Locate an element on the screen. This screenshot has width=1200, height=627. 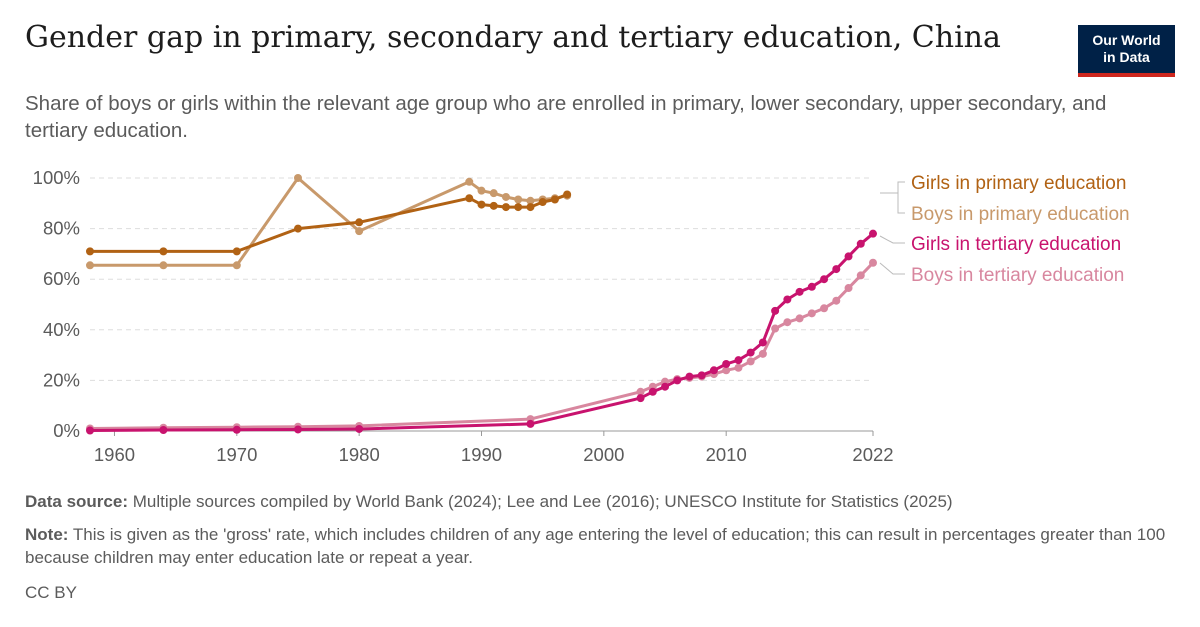
owid-logo: Our World in Data is located at coordinates (1126, 51).